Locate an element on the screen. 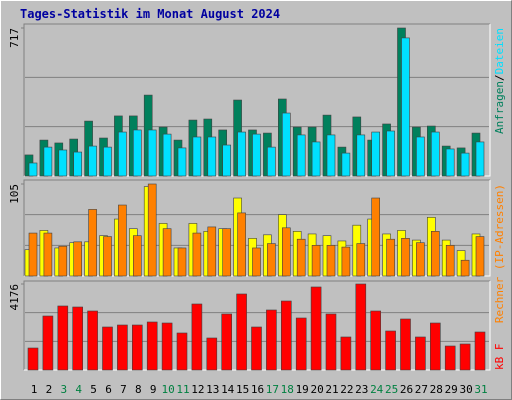  x-tick-label: 26 is located at coordinates (406, 389).